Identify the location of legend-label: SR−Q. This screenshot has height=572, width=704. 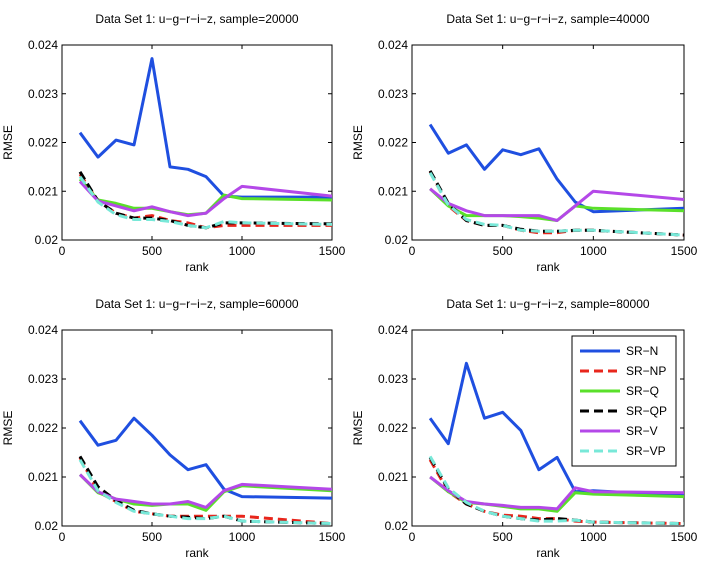
(642, 391).